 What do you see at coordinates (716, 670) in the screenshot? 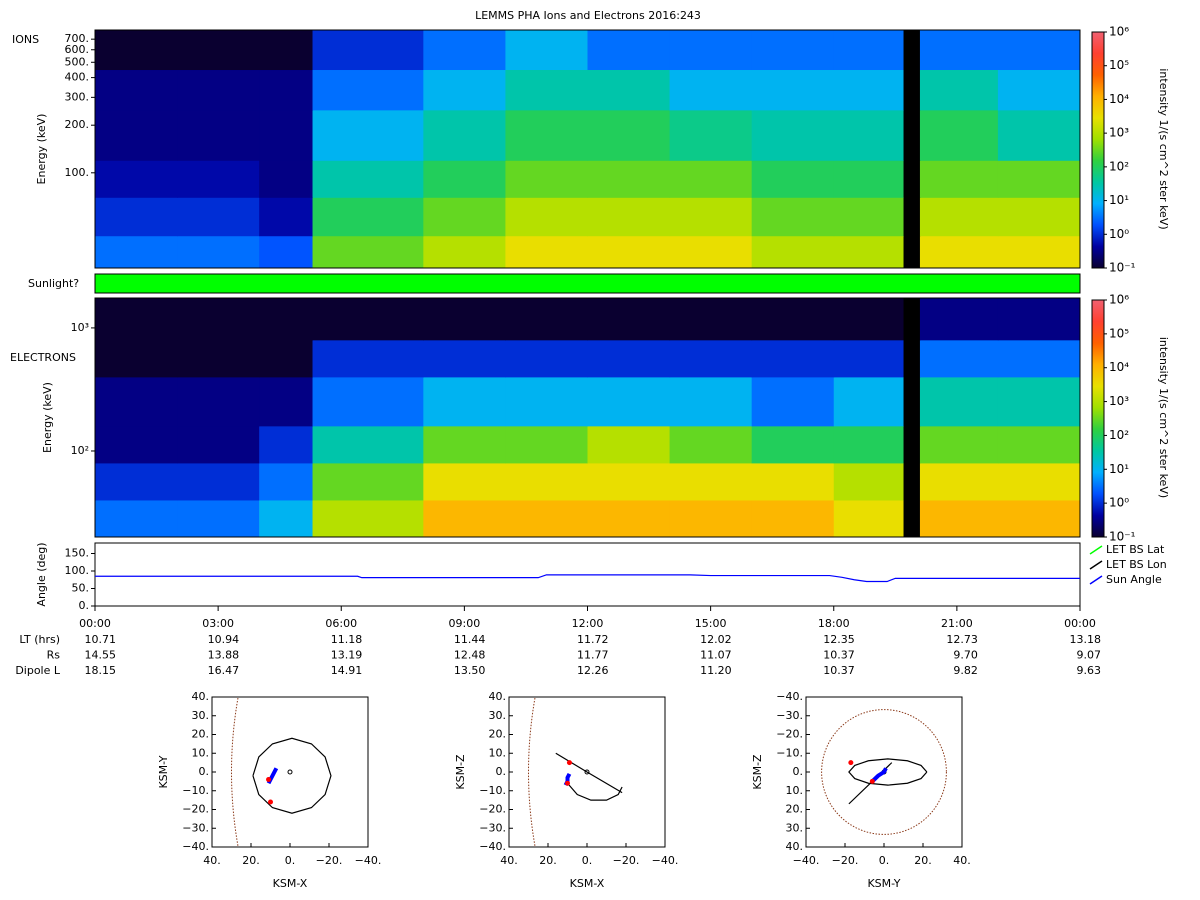
I see `ephemeris-value: 11.20` at bounding box center [716, 670].